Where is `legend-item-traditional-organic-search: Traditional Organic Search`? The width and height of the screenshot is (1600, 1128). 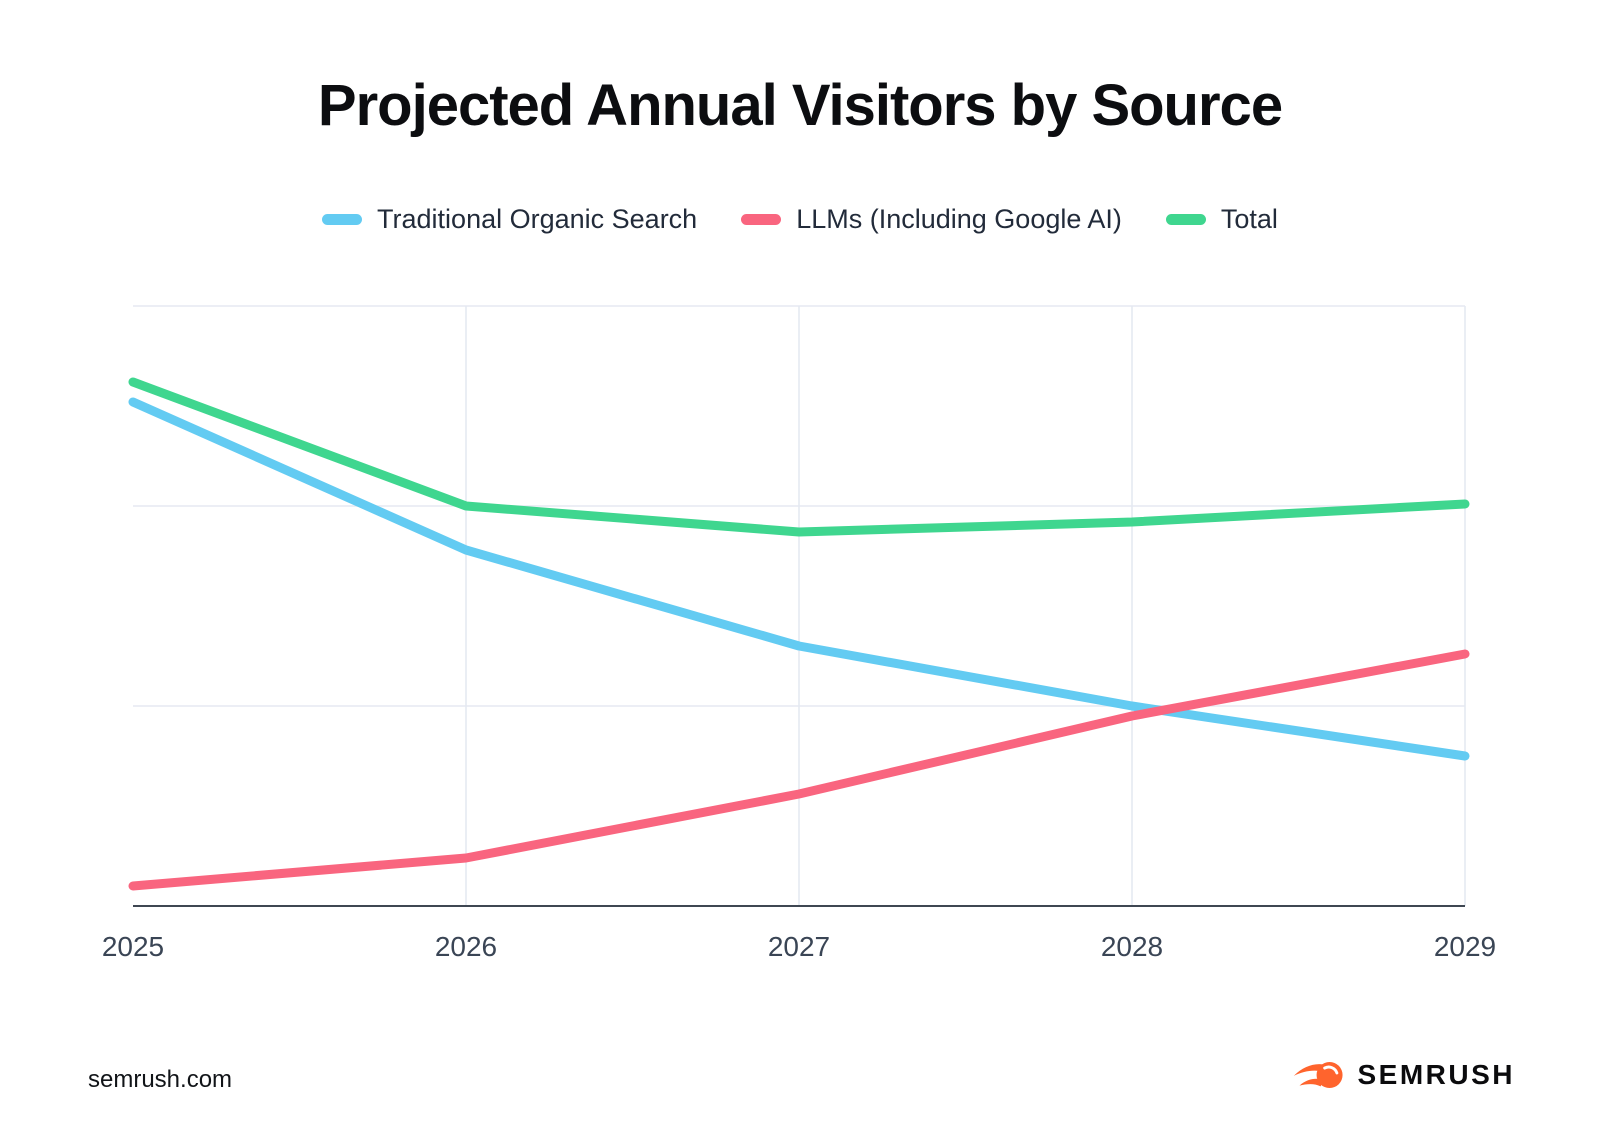
legend-item-traditional-organic-search: Traditional Organic Search is located at coordinates (509, 219).